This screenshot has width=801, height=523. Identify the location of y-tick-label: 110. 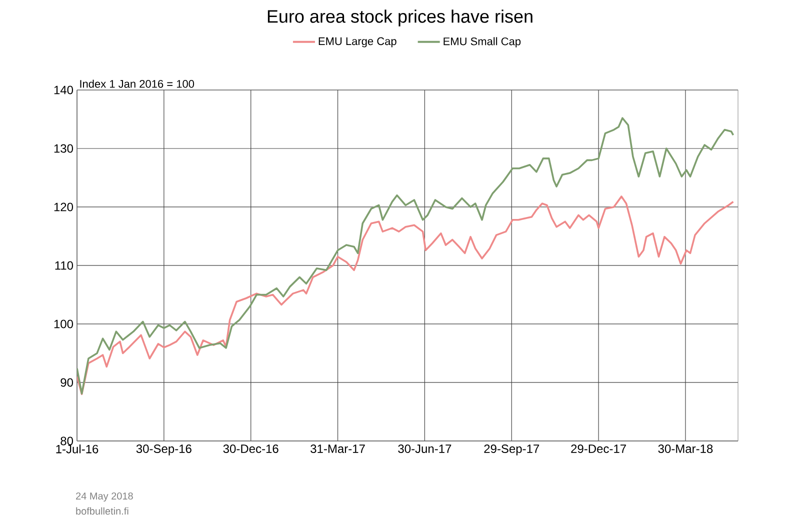
(64, 265).